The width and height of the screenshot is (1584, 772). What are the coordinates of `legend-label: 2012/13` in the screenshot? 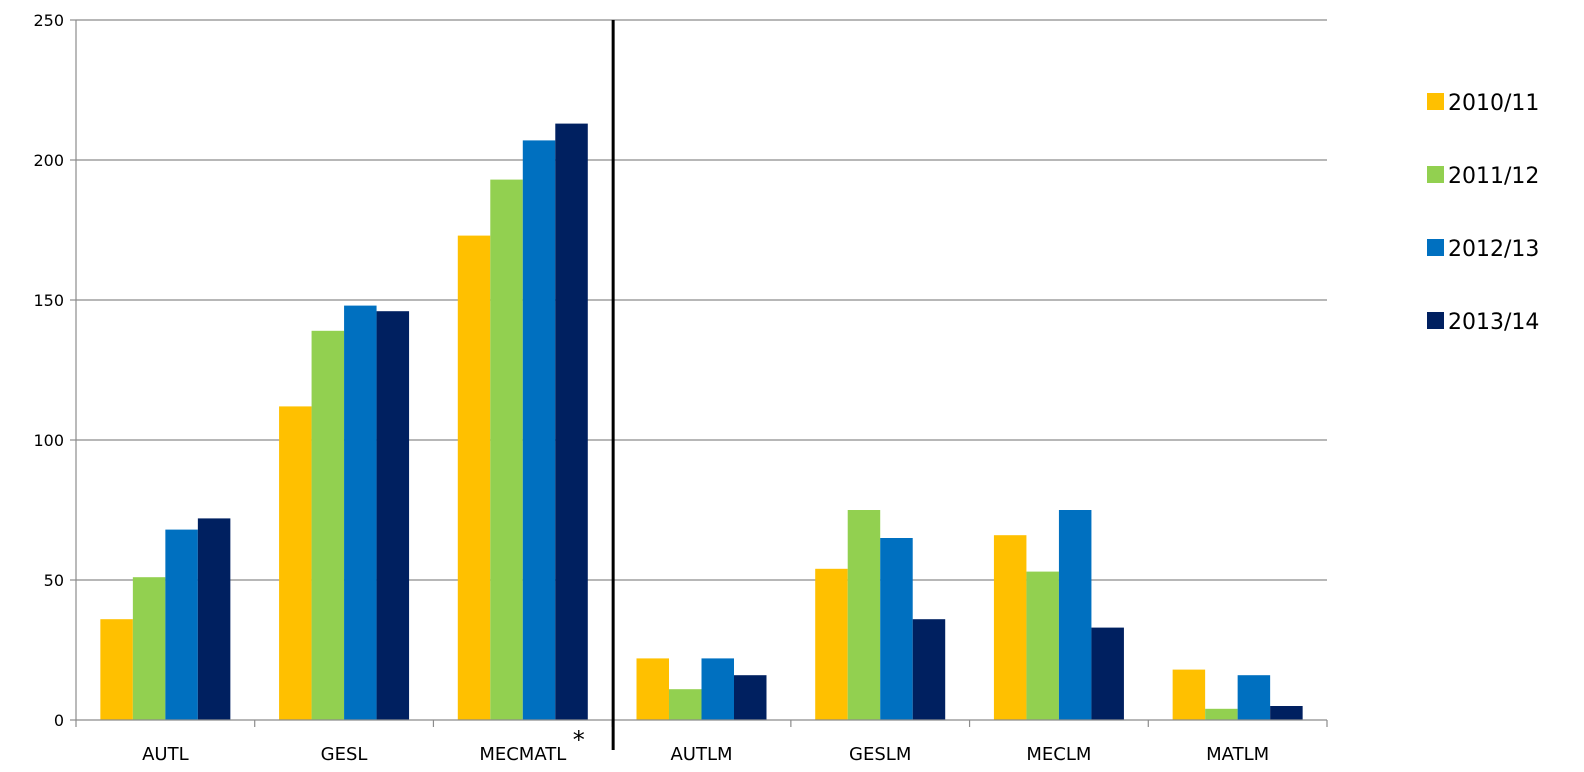 It's located at (1493, 249).